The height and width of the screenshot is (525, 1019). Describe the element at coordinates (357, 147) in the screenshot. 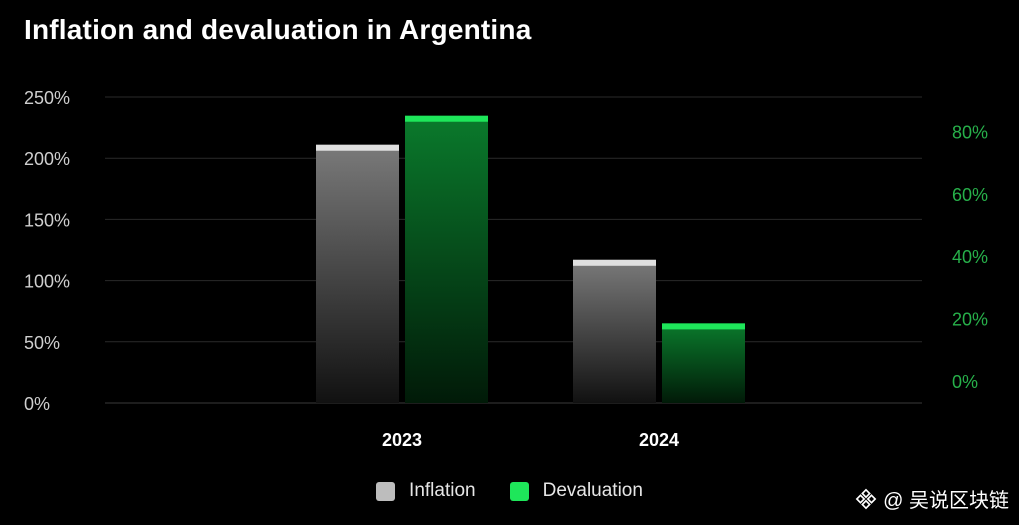

I see `bar-cap-inflation-2023` at that location.